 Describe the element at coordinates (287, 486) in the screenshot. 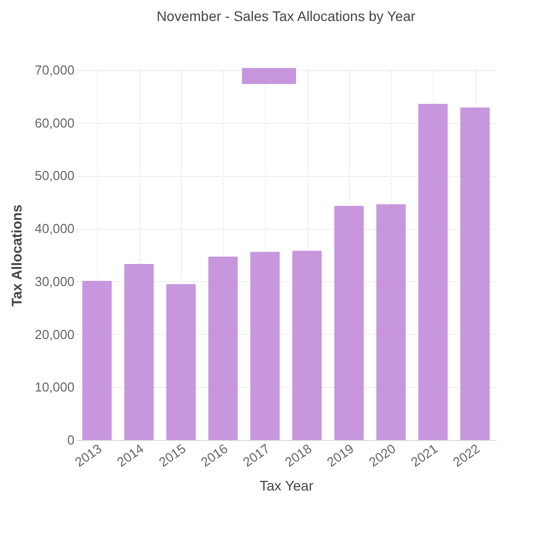

I see `x-axis-title: Tax Year` at that location.